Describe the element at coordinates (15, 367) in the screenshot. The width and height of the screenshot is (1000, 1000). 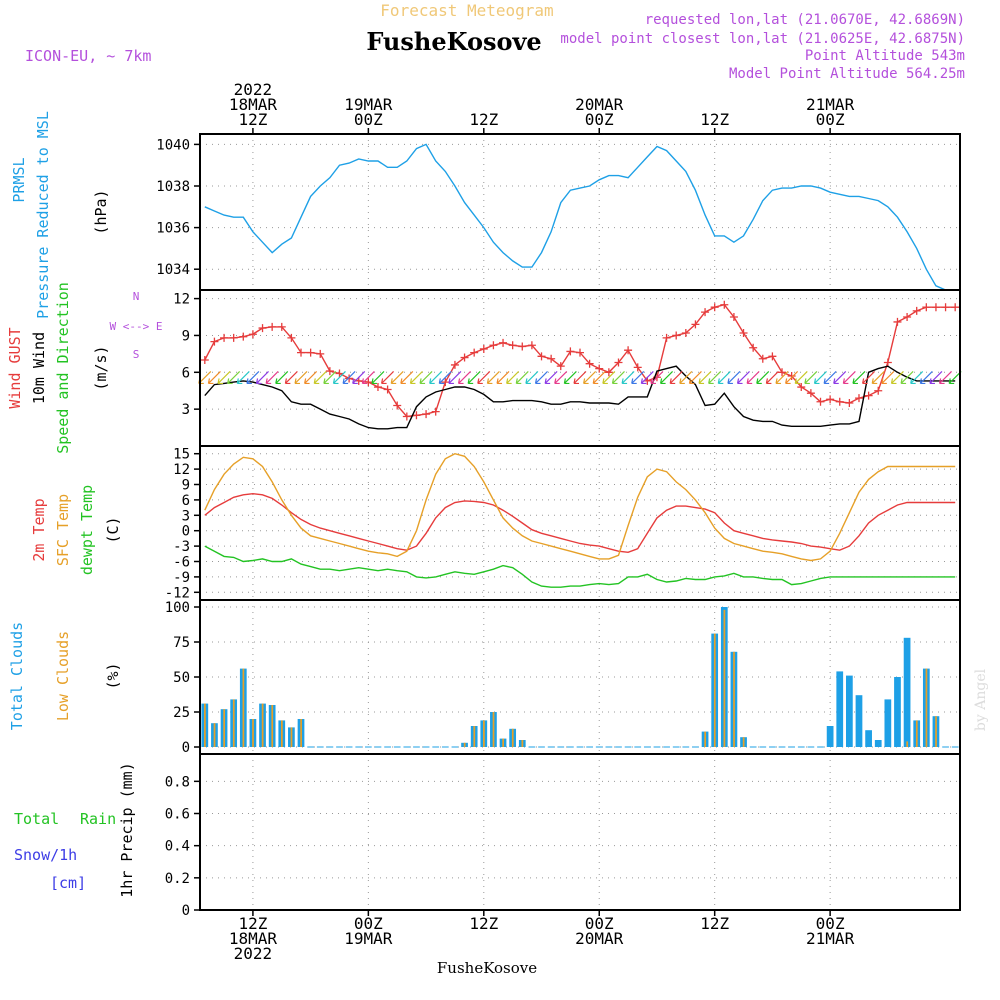
I see `gust-label: Wind GUST` at that location.